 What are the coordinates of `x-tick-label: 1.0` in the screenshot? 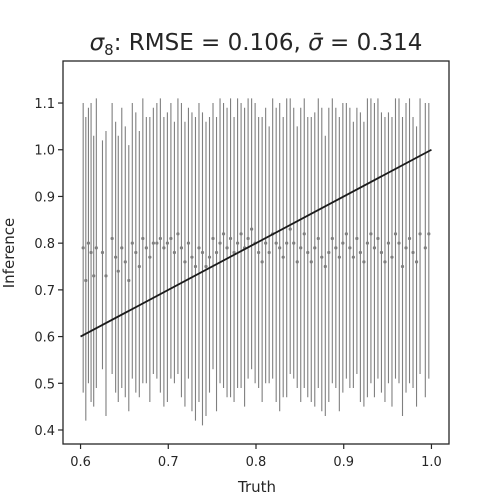 It's located at (431, 462).